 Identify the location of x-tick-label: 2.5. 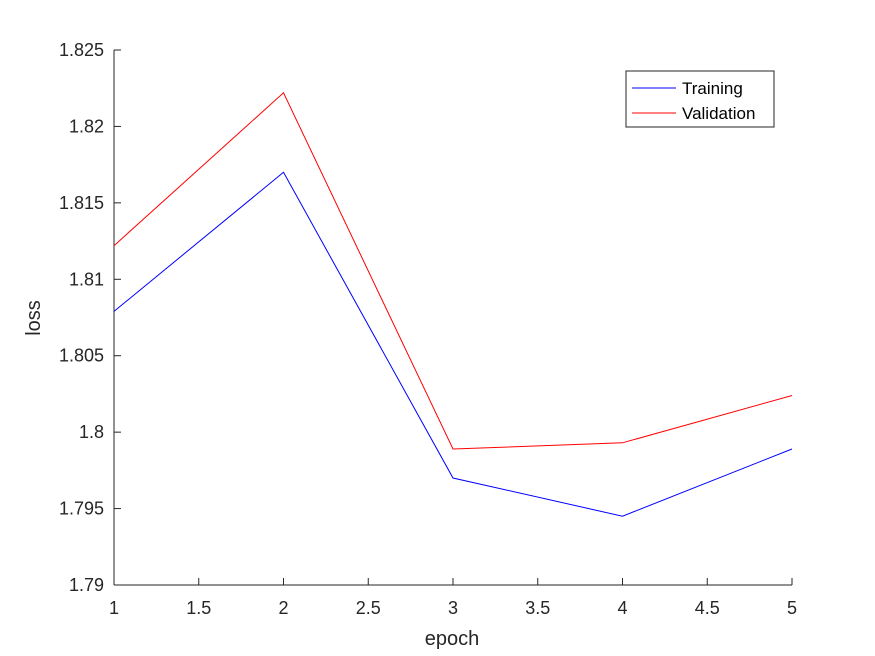
(368, 608).